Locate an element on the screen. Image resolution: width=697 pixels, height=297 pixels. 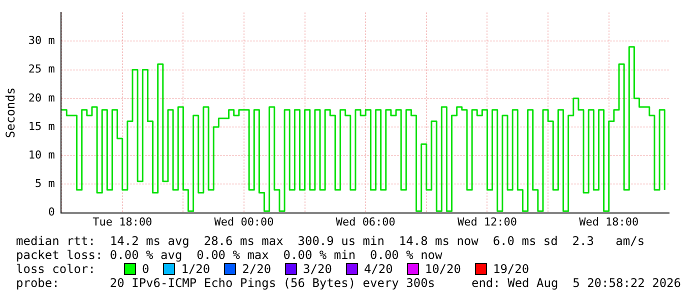
text: loss color: is located at coordinates (56, 269).